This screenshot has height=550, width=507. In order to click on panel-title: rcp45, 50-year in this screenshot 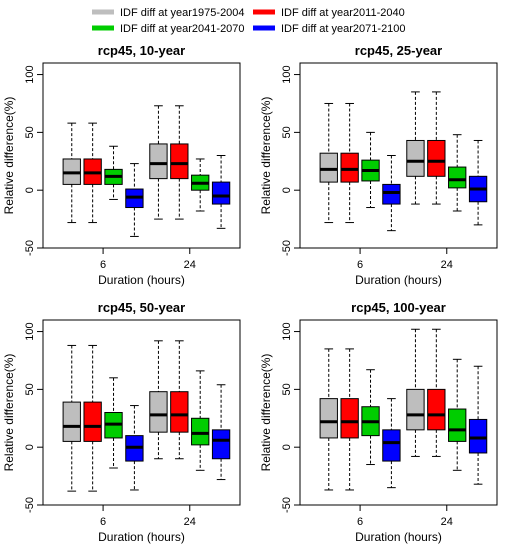, I will do `click(141, 307)`.